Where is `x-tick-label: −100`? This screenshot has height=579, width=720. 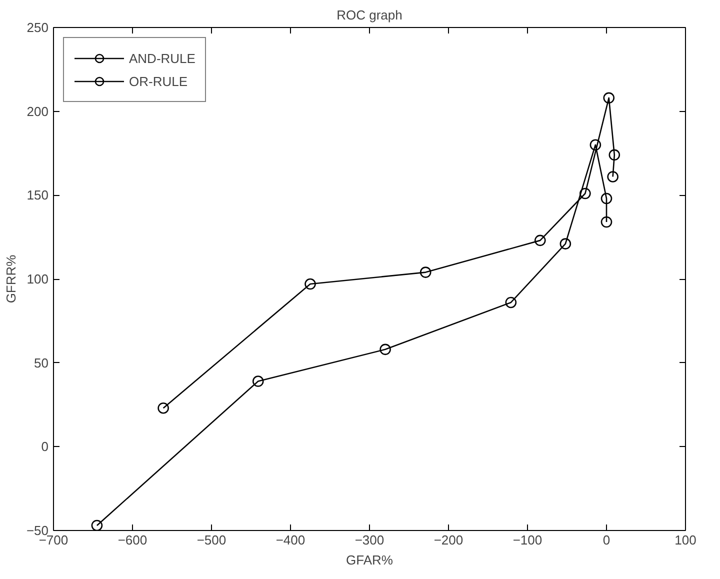 x-tick-label: −100 is located at coordinates (527, 540).